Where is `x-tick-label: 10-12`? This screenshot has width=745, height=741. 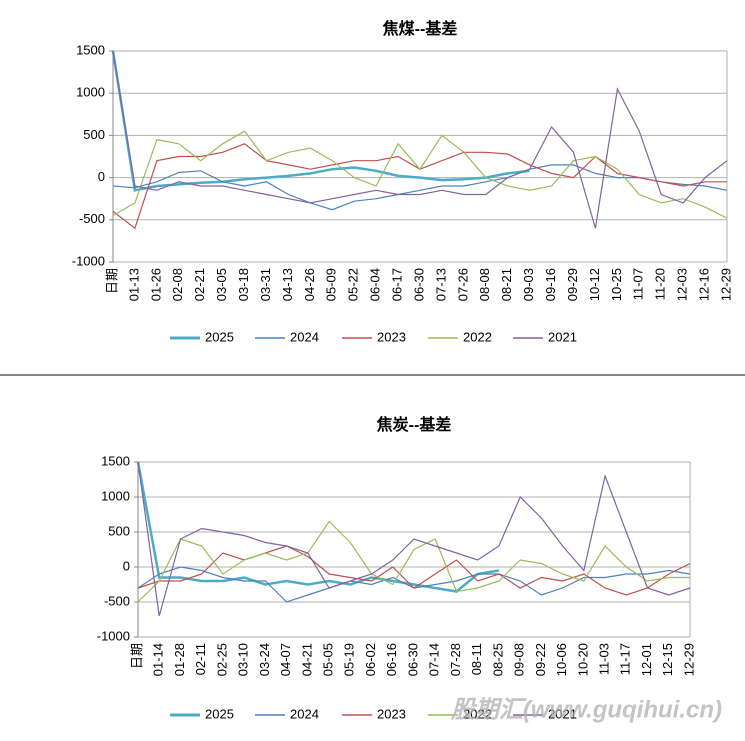
x-tick-label: 10-12 is located at coordinates (594, 284).